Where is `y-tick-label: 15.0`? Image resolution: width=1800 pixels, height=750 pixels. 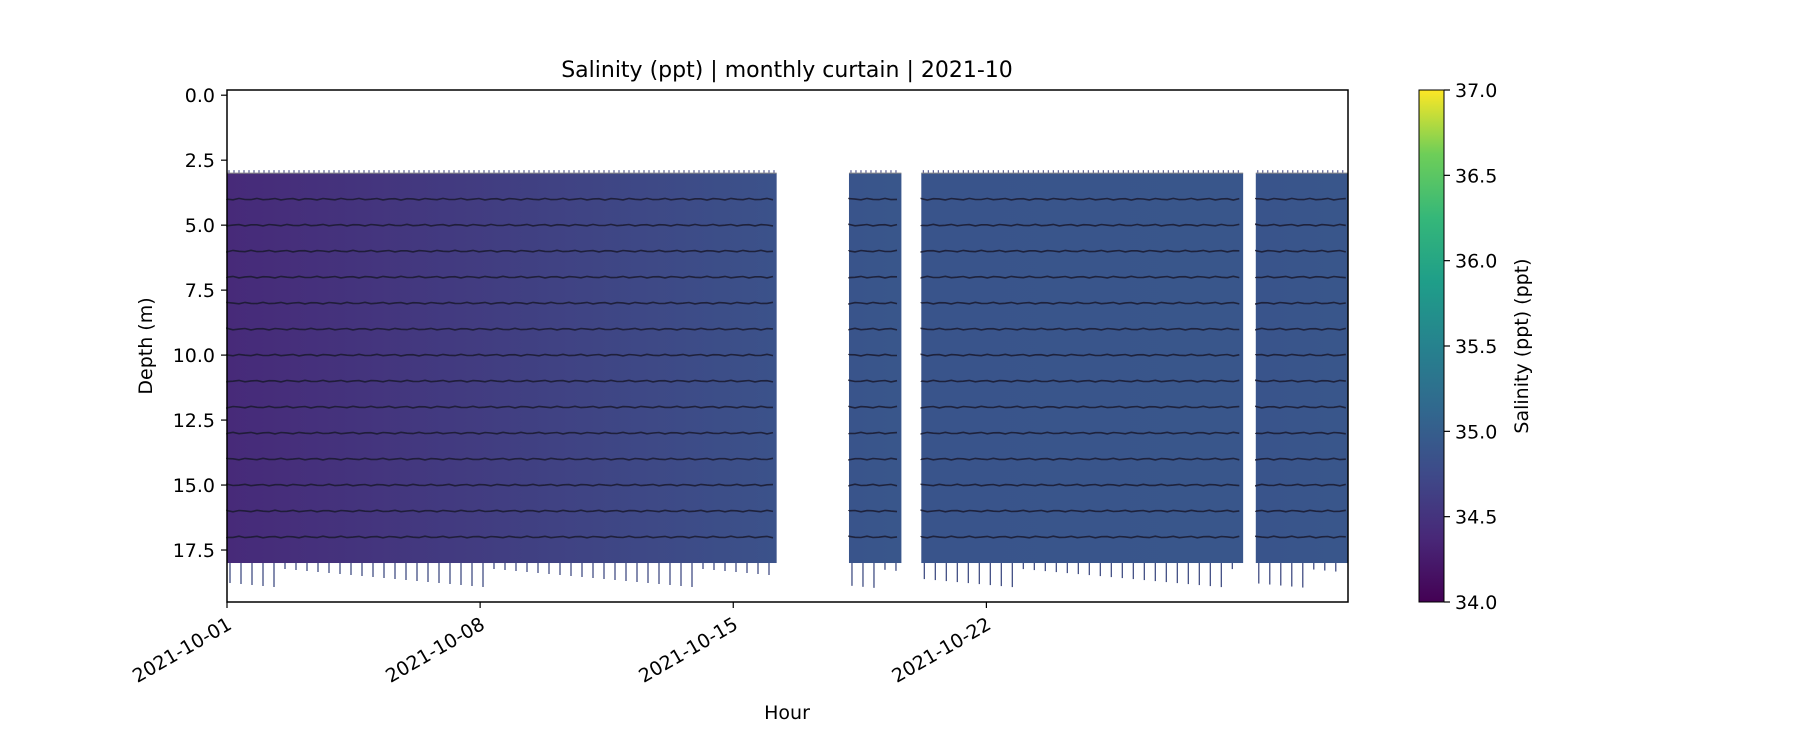
y-tick-label: 15.0 is located at coordinates (194, 486).